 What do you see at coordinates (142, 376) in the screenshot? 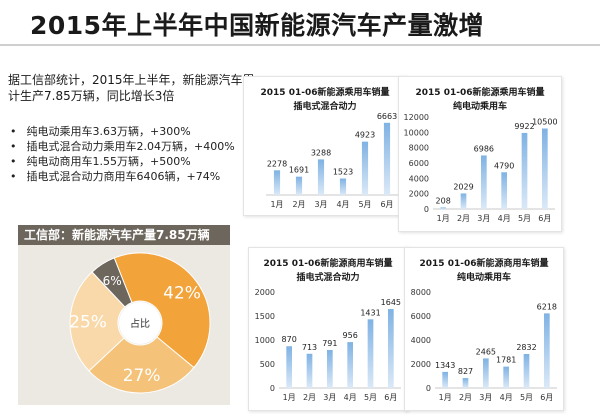
I see `pie-percent-label: 27%` at bounding box center [142, 376].